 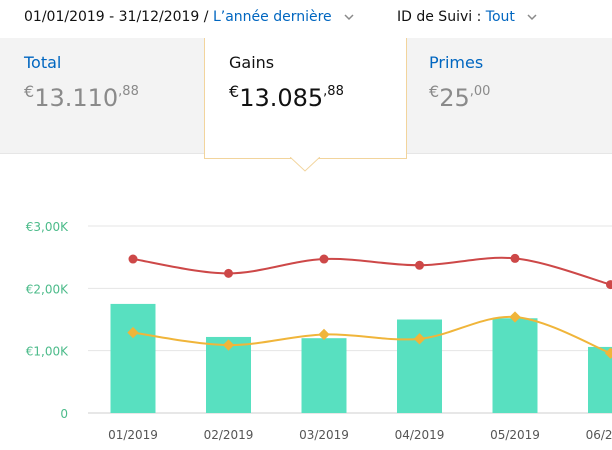 I want to click on x-tick-label: 03/2019, so click(x=324, y=435).